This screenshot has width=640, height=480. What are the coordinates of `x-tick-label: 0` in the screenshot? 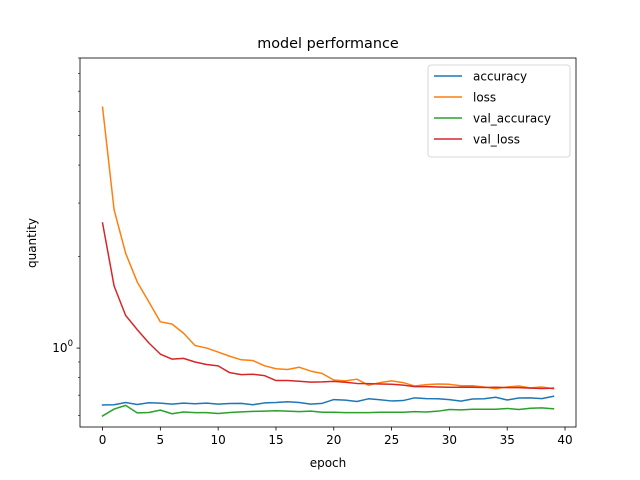 It's located at (103, 440).